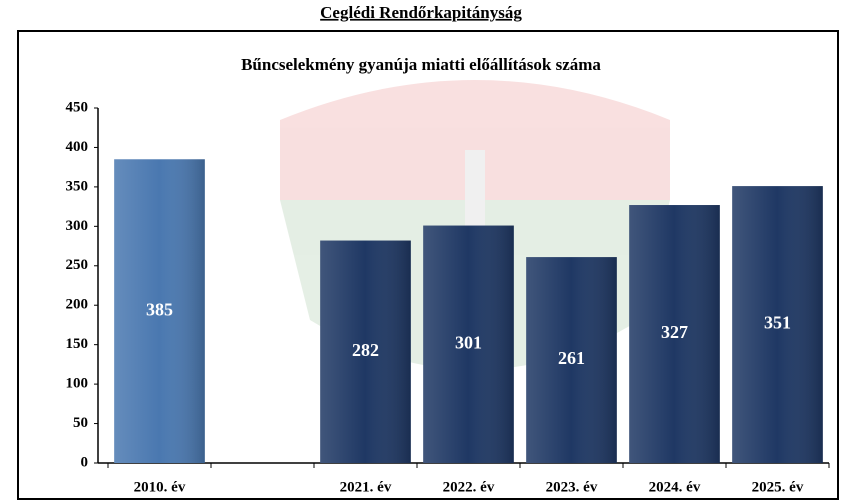 The image size is (843, 500). I want to click on y-tick-label: 50, so click(80, 423).